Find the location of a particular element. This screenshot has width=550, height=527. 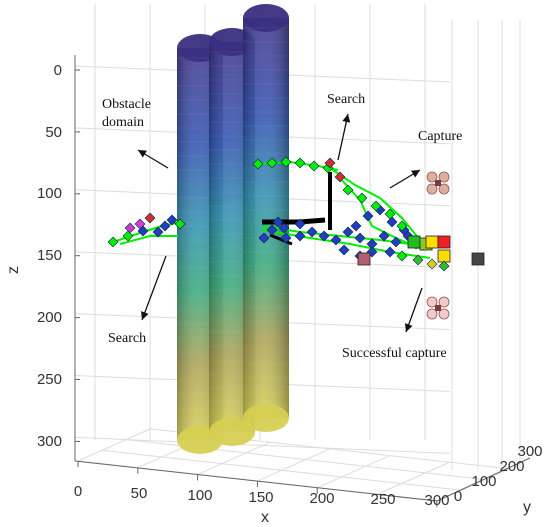

annotation-capture: Capture is located at coordinates (440, 136).